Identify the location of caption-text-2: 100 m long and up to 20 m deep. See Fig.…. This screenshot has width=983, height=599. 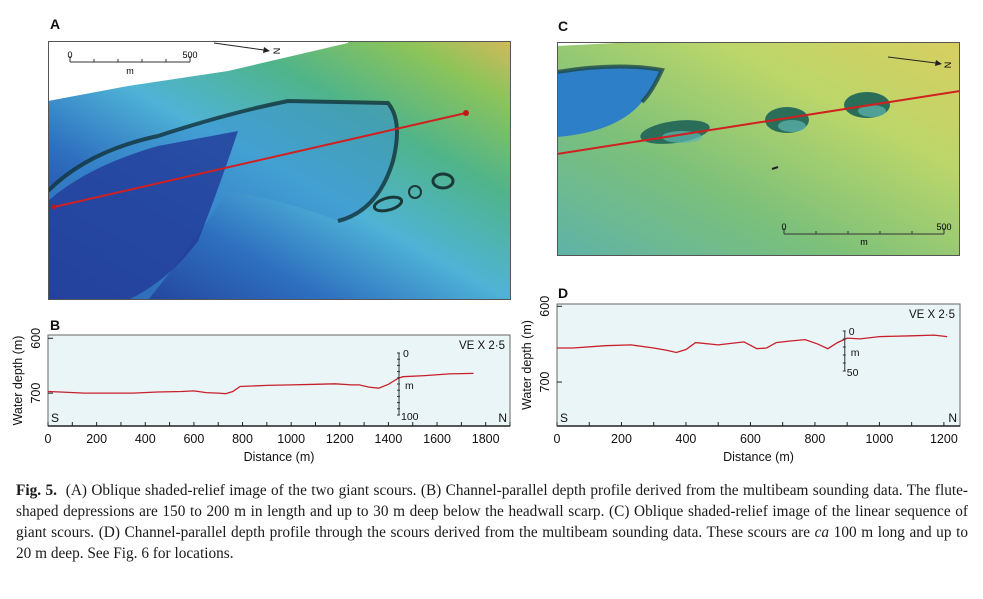
(492, 543).